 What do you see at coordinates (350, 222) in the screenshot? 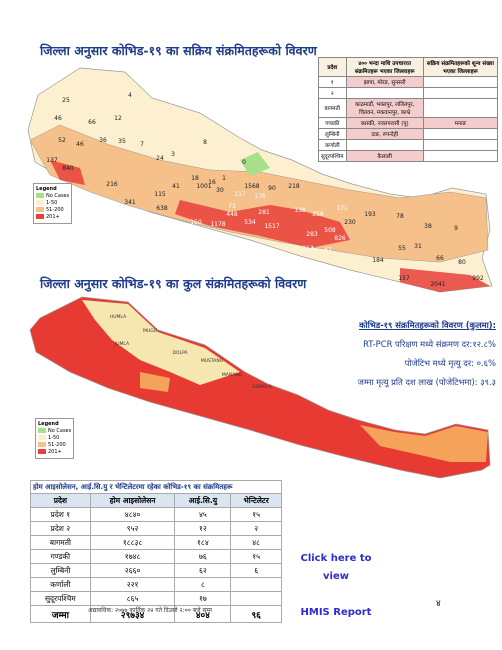
I see `district-value: 230` at bounding box center [350, 222].